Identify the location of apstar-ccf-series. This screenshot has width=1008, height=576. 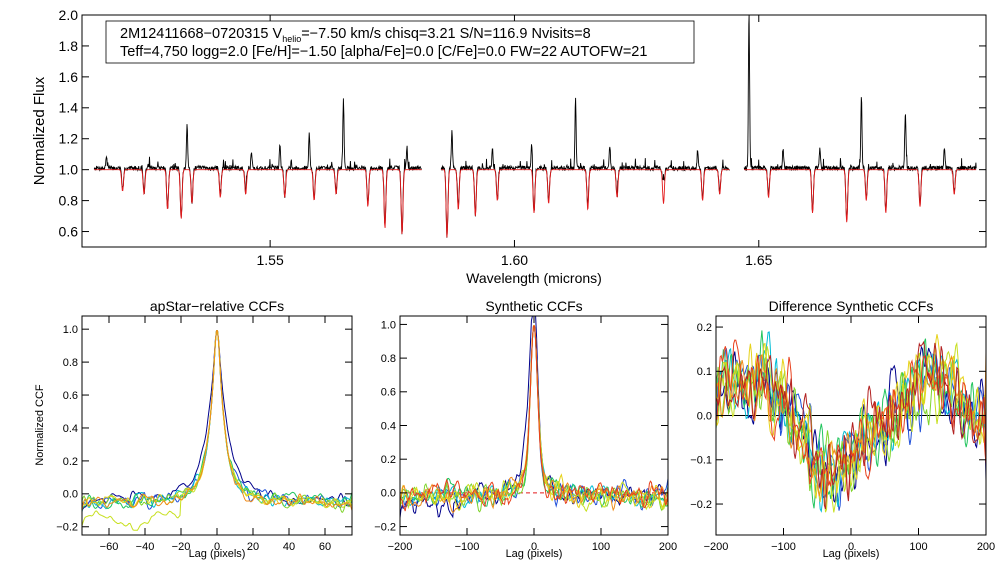
(217, 430).